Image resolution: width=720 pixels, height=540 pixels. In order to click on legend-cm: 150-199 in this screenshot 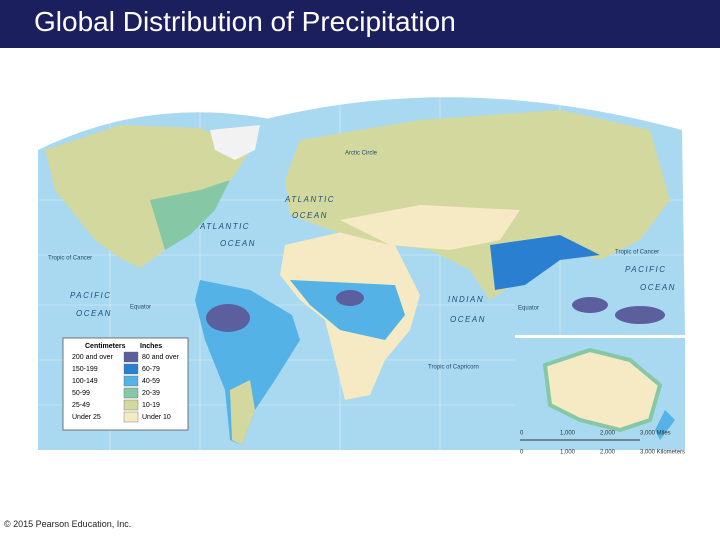, I will do `click(85, 369)`.